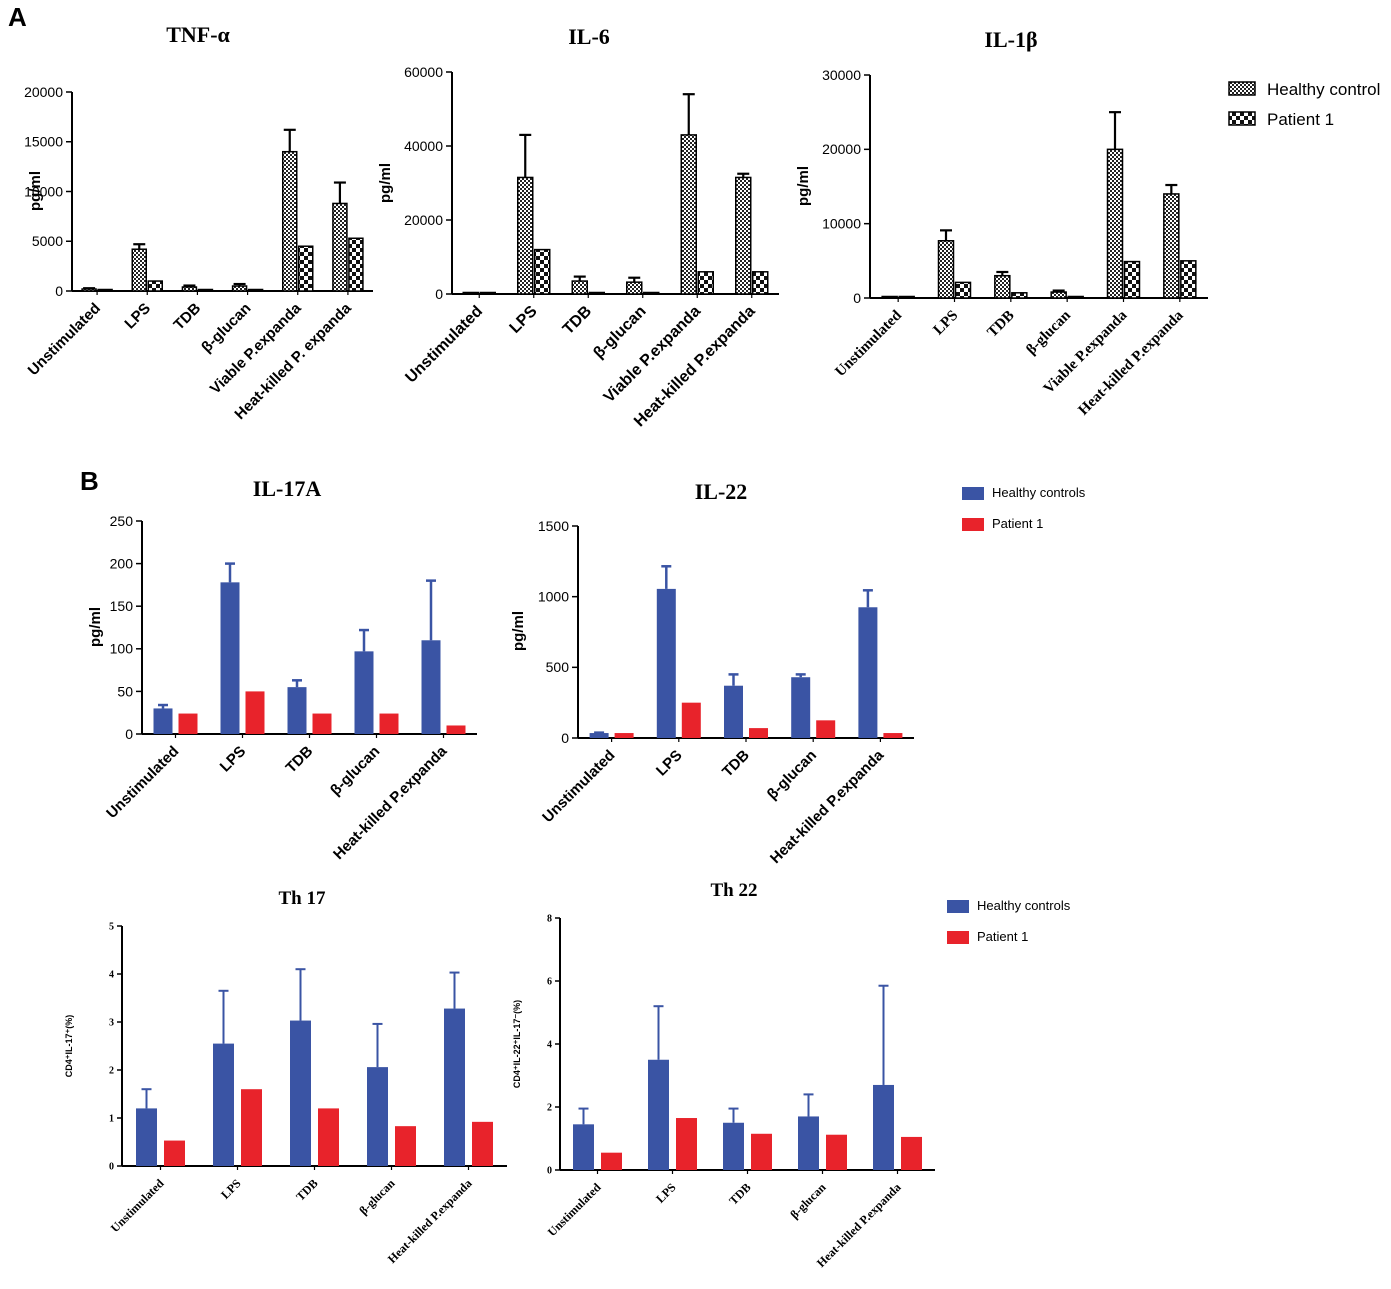  What do you see at coordinates (17, 17) in the screenshot?
I see `panel-label-a: A` at bounding box center [17, 17].